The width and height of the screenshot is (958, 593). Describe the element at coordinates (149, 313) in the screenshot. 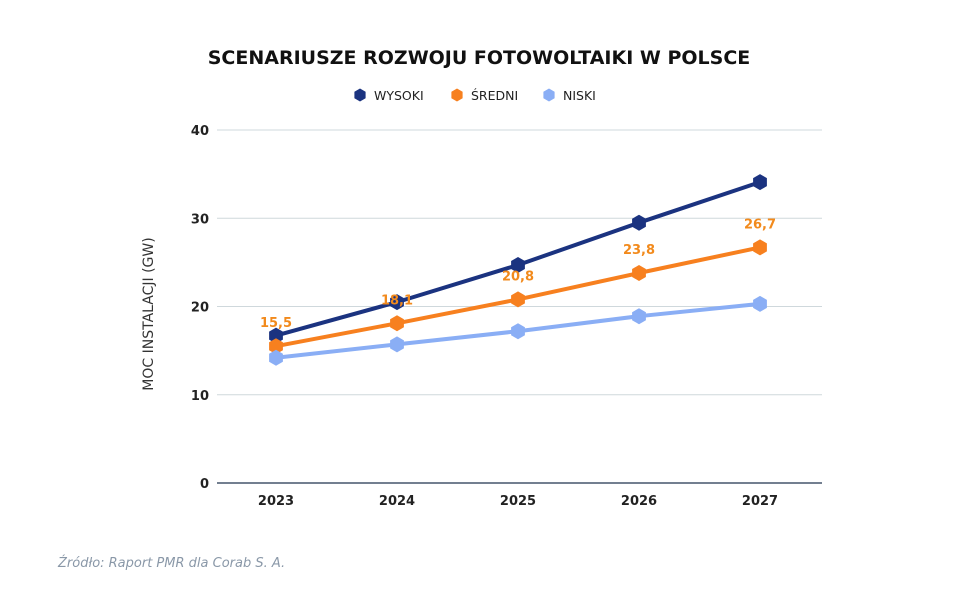

I see `y-axis-label: MOC INSTALACJI (GW)` at that location.